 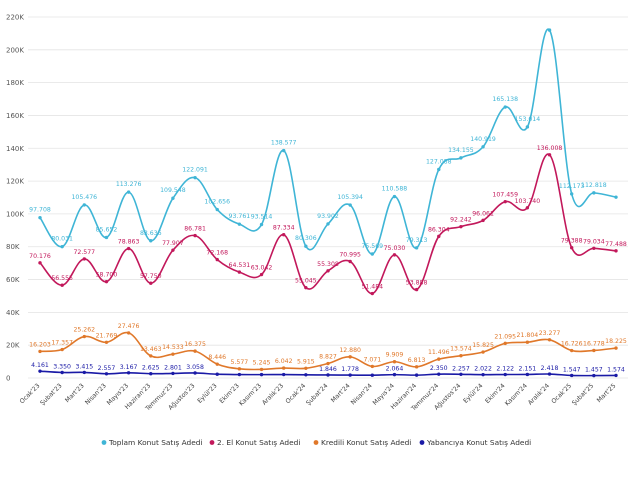 I want to click on data-label: 3.350, so click(x=62, y=367).